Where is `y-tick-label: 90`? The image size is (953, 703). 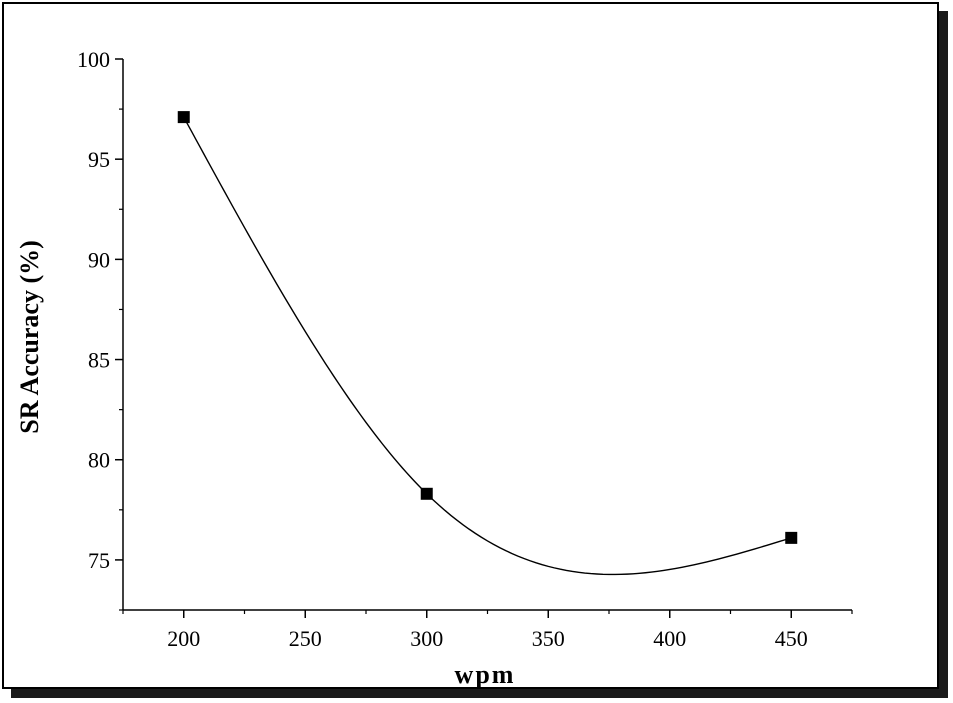
y-tick-label: 90 is located at coordinates (99, 259).